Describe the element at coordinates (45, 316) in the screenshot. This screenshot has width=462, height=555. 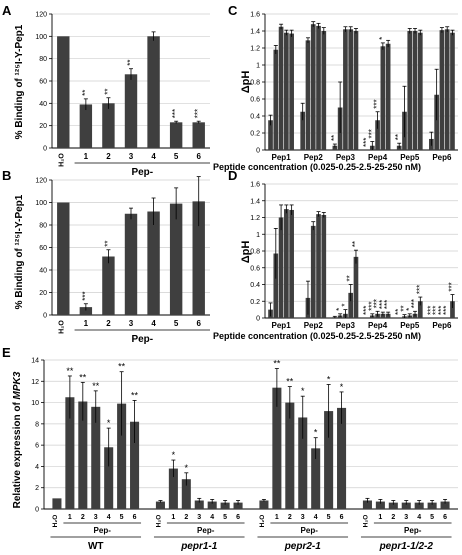
I see `panel-b-ytick-label: 0` at that location.